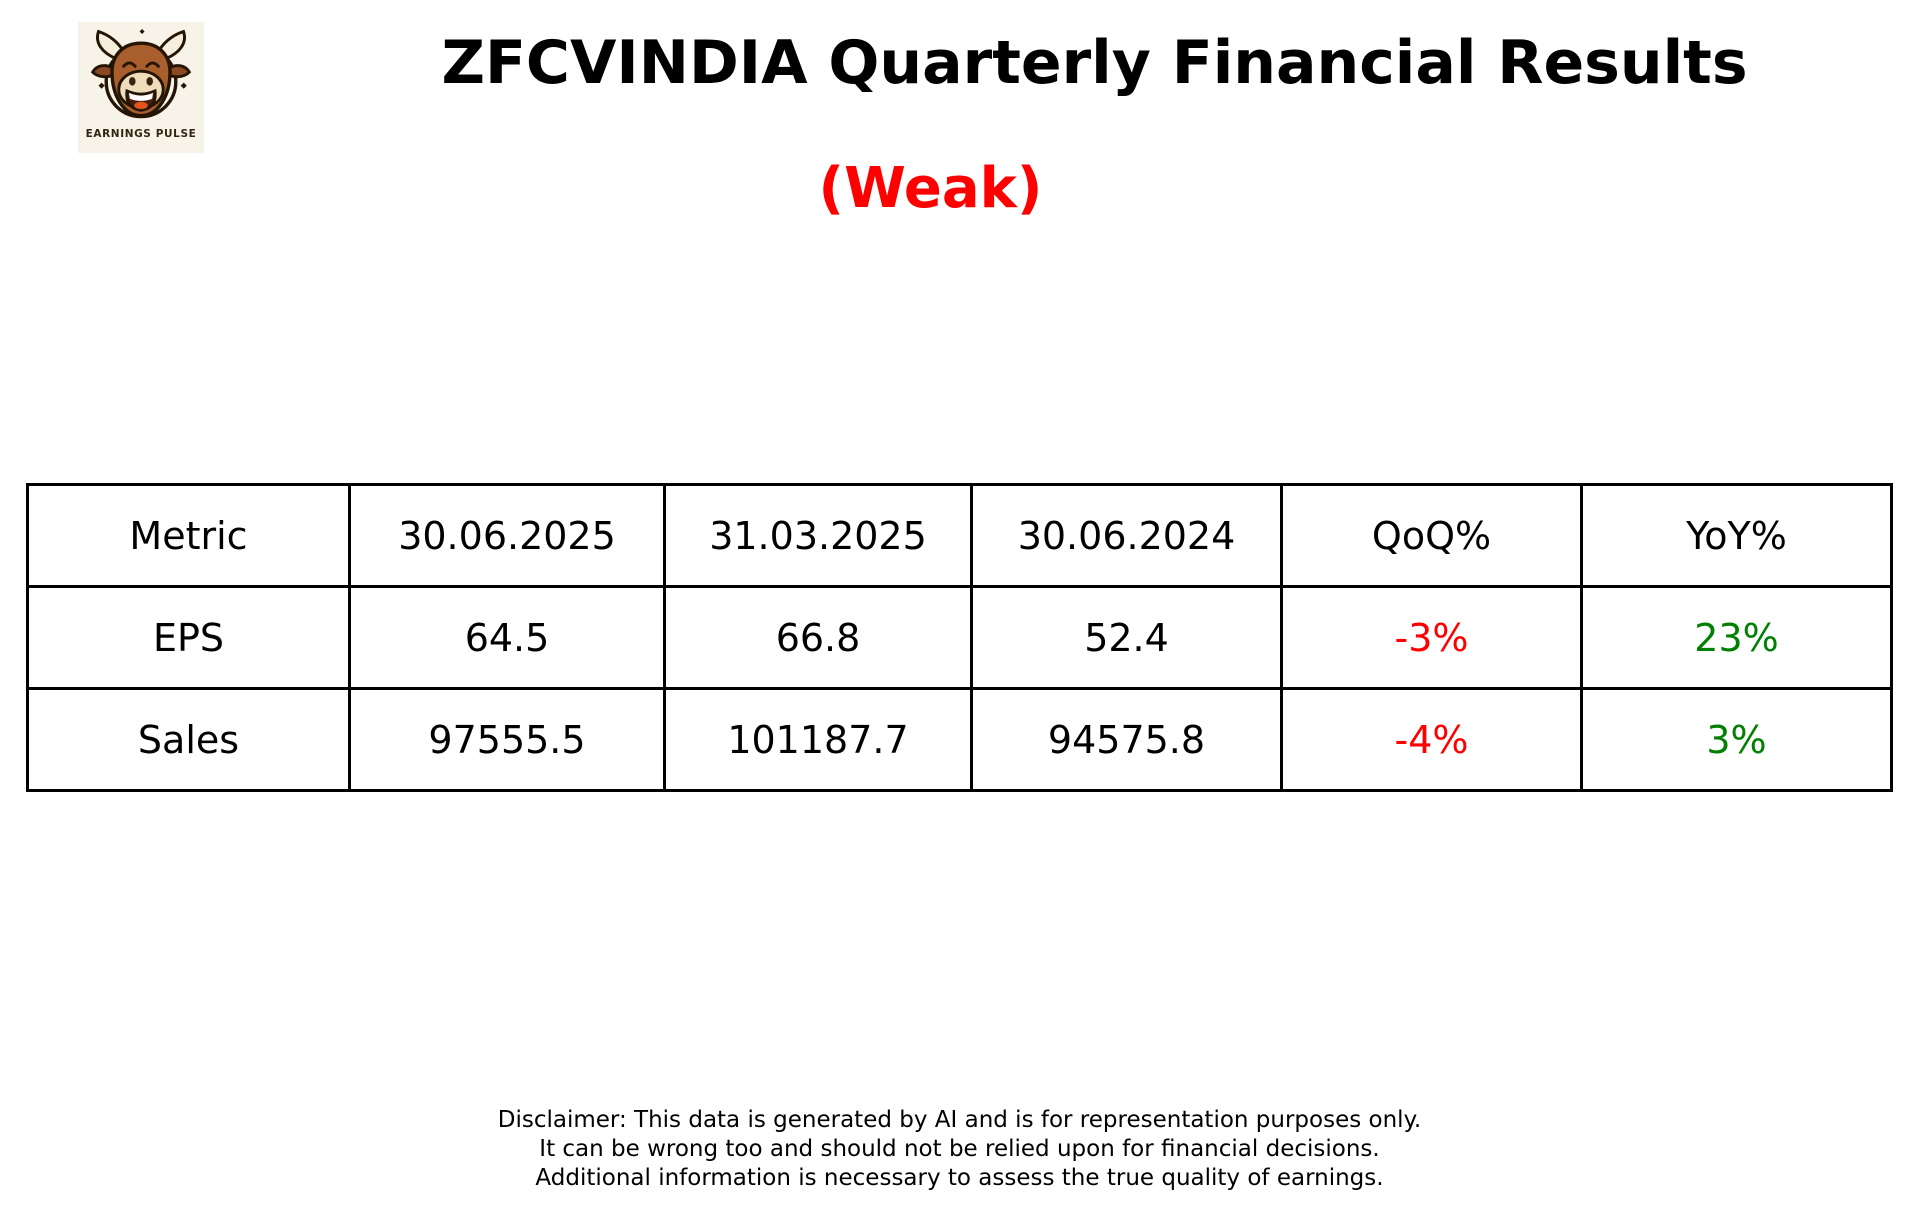 Image resolution: width=1919 pixels, height=1220 pixels. Describe the element at coordinates (1094, 63) in the screenshot. I see `page-title: ZFCVINDIA Quarterly Financial Results` at that location.